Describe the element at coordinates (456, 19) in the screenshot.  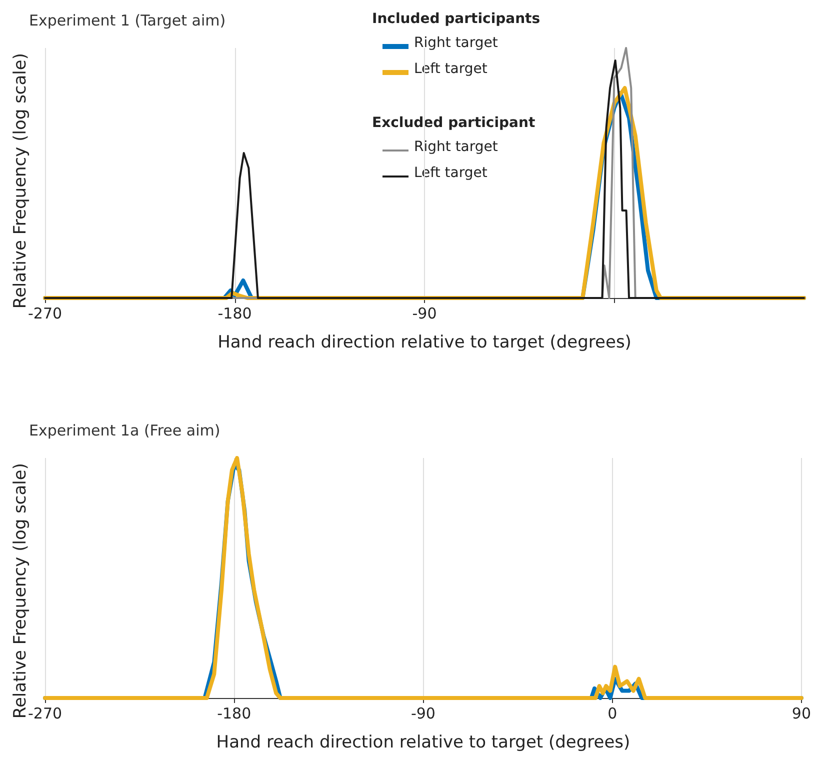
I see `text: Included participants` at that location.